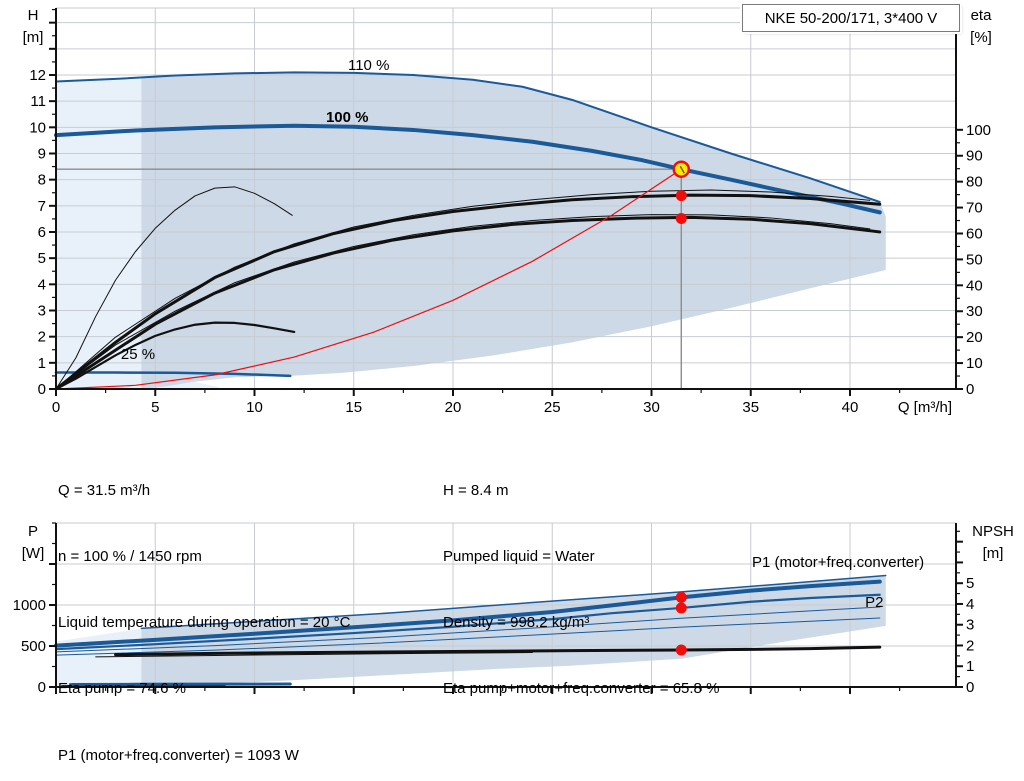 Image resolution: width=1024 pixels, height=781 pixels. What do you see at coordinates (468, 636) in the screenshot?
I see `p-thin-b-curve` at bounding box center [468, 636].